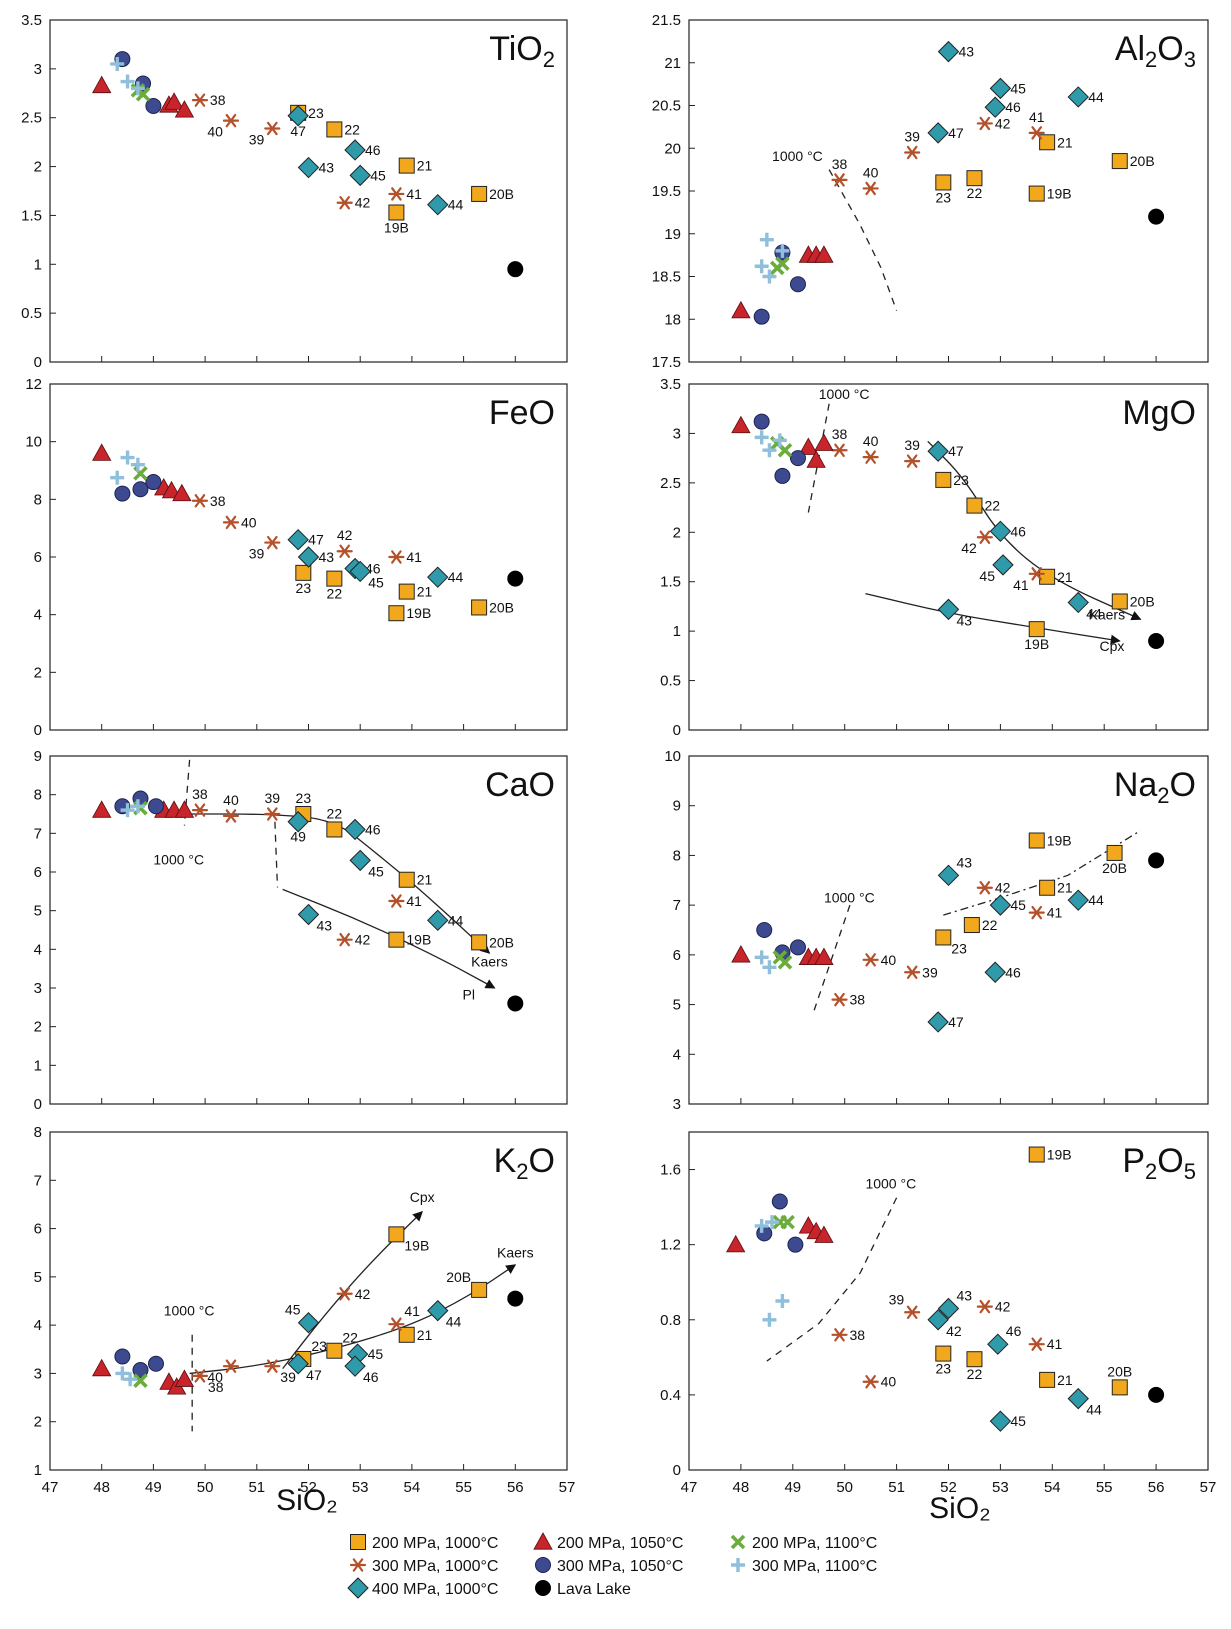 This screenshot has height=1629, width=1231. I want to click on panel-title: P2O5, so click(1159, 1163).